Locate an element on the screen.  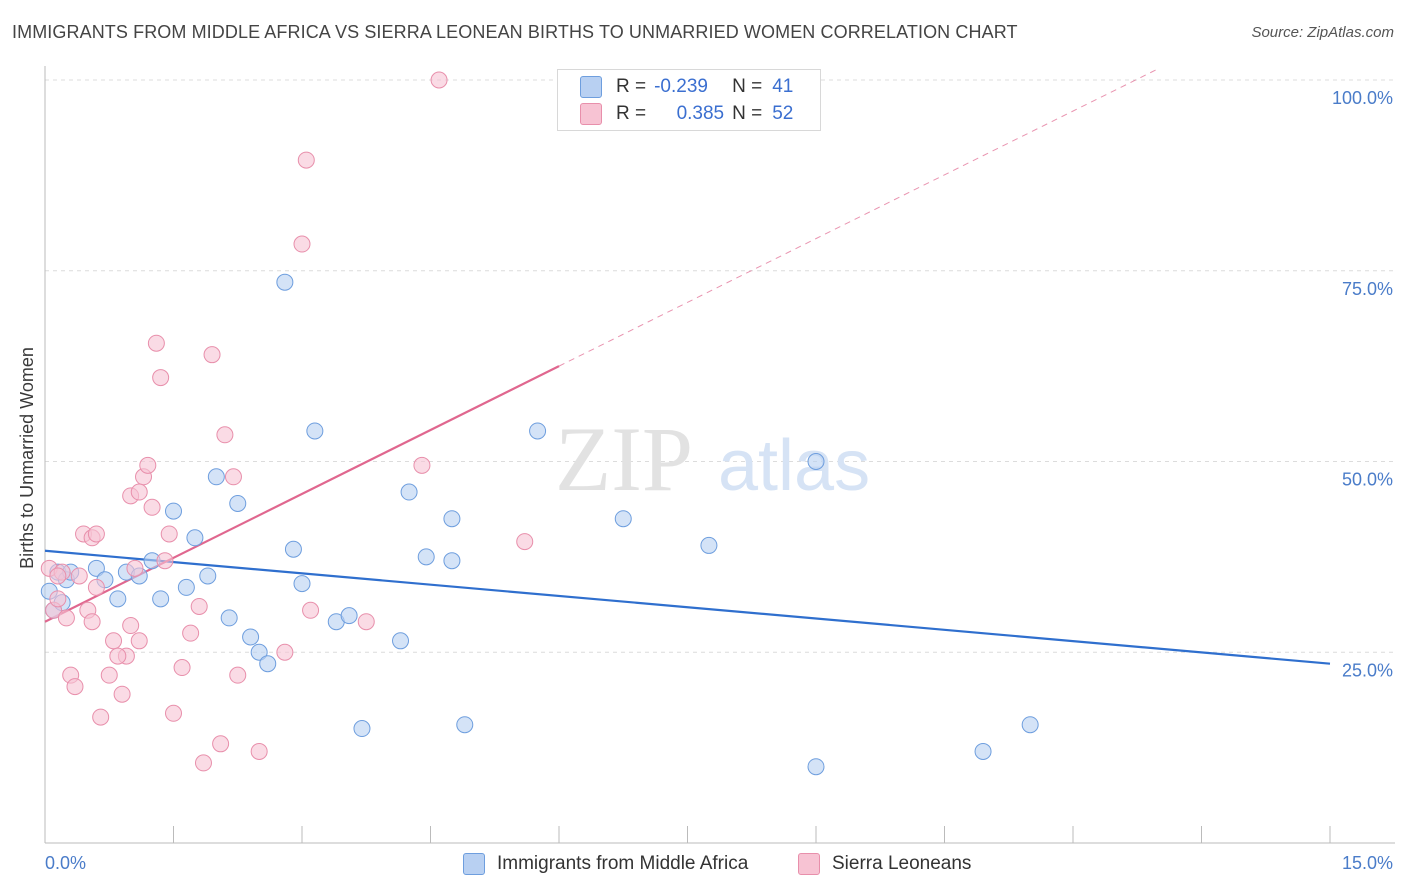
series-label-pink: Sierra Leoneans is located at coordinates (902, 863).